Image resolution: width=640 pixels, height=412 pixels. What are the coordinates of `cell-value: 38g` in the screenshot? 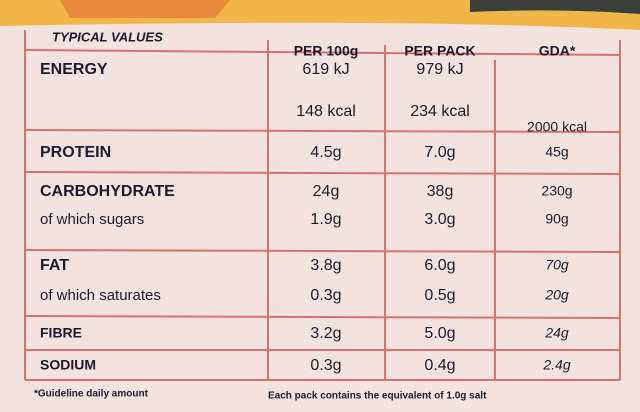 It's located at (440, 191).